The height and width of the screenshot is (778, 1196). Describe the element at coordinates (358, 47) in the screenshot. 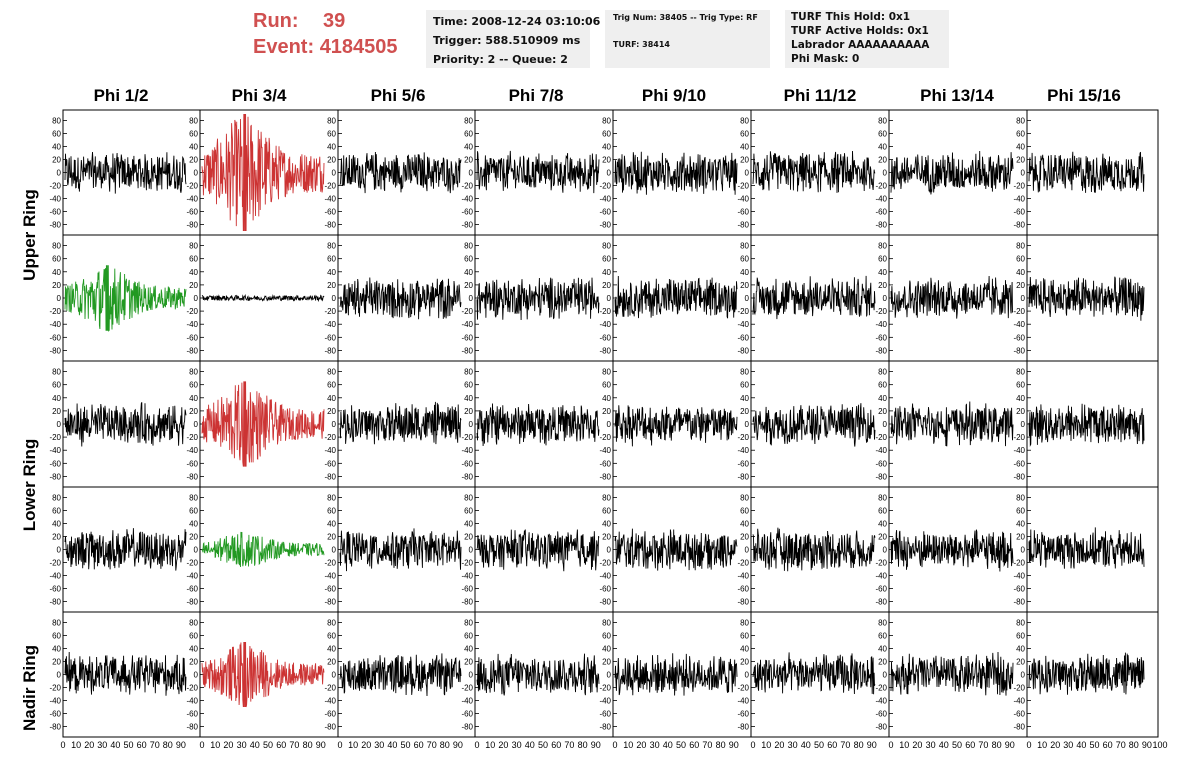

I see `event-value: 4184505` at that location.